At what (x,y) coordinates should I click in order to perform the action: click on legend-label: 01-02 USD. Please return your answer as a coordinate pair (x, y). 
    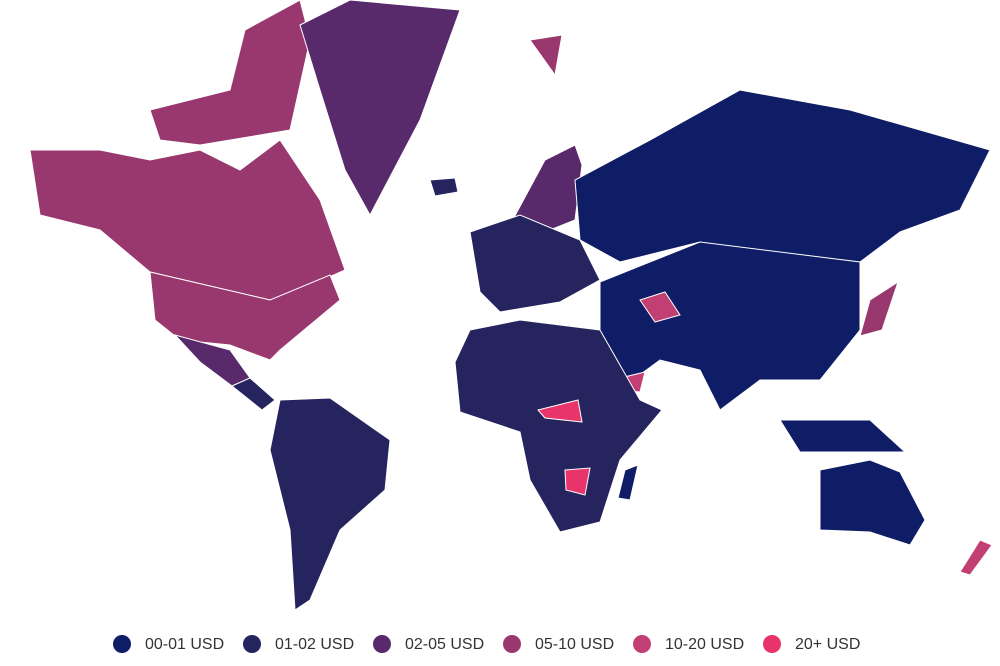
    Looking at the image, I should click on (314, 644).